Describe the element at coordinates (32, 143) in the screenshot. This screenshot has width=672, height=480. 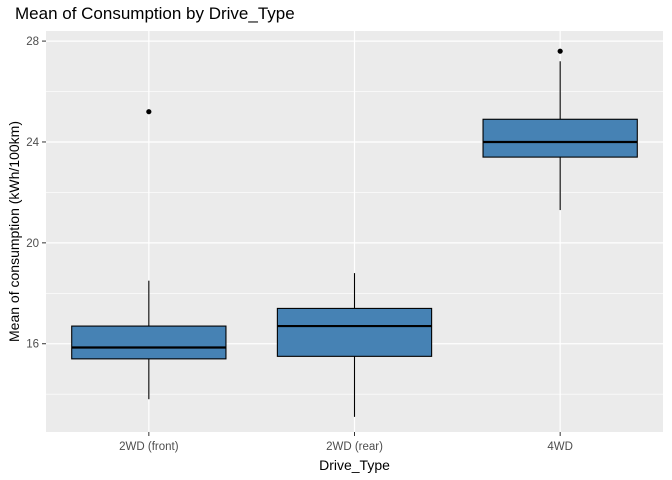
I see `y-tick-label: 24` at that location.